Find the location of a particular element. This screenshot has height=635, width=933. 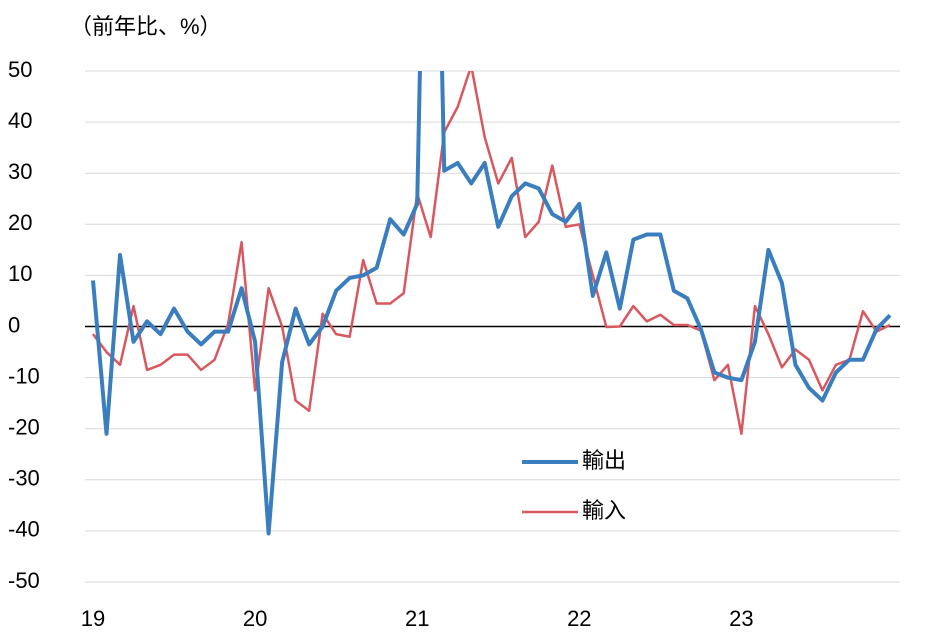

legend-label: 輸出 is located at coordinates (604, 460).